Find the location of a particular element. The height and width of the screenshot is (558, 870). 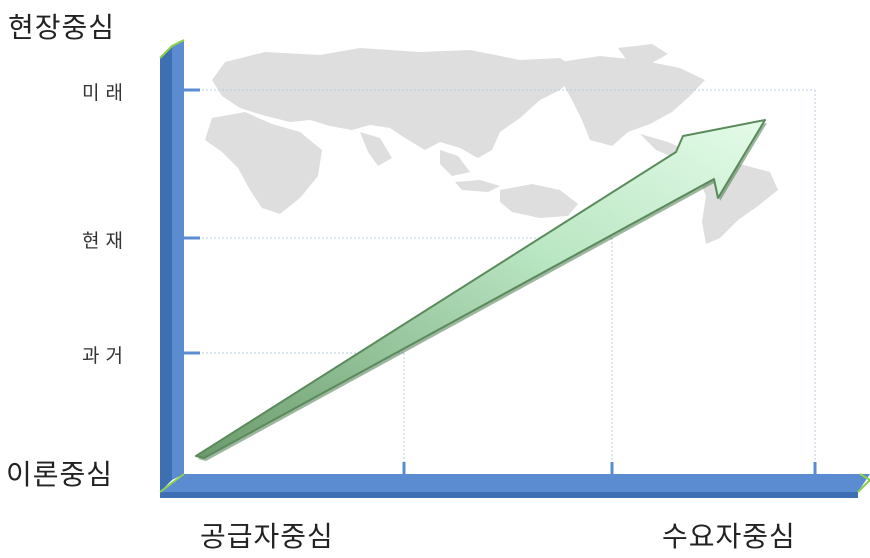

y-axis is located at coordinates (172, 265).